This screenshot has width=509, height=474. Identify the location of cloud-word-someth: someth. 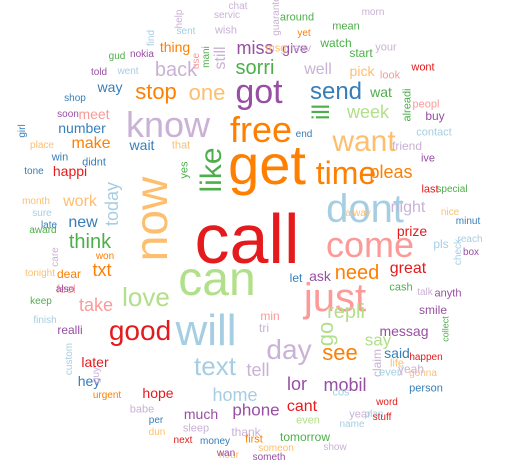
(269, 457).